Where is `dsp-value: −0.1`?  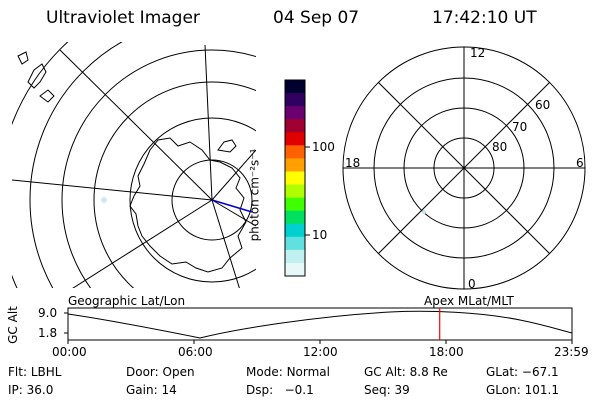 dsp-value: −0.1 is located at coordinates (299, 390).